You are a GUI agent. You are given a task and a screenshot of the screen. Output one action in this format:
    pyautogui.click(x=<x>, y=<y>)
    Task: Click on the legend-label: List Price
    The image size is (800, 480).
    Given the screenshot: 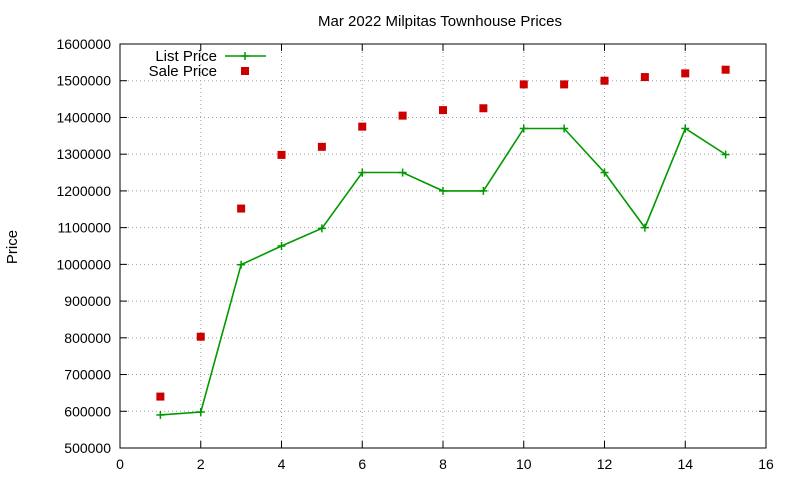 What is the action you would take?
    pyautogui.click(x=186, y=56)
    